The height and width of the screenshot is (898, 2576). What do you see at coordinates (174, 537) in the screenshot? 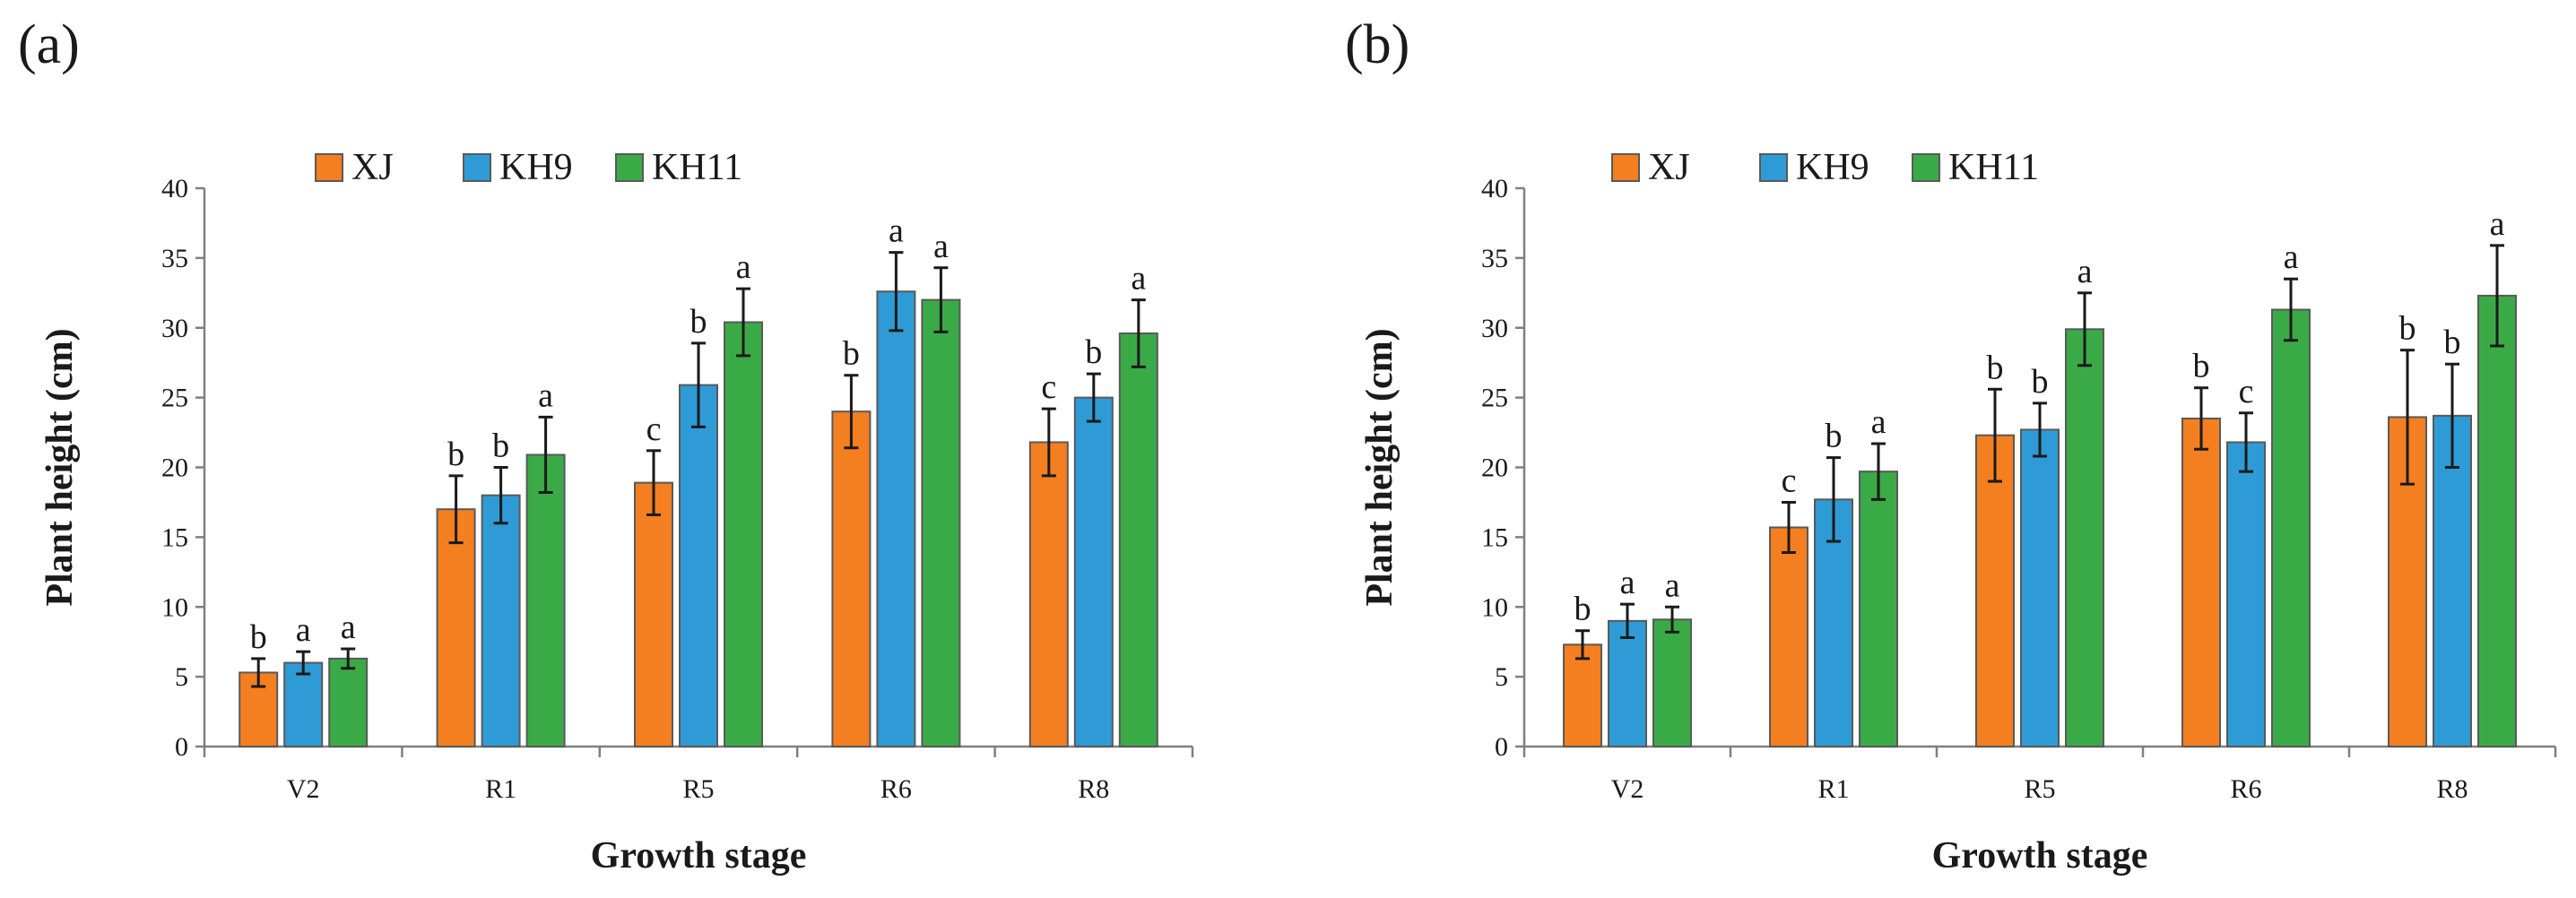
I see `y-tick-label-0-3: 15` at bounding box center [174, 537].